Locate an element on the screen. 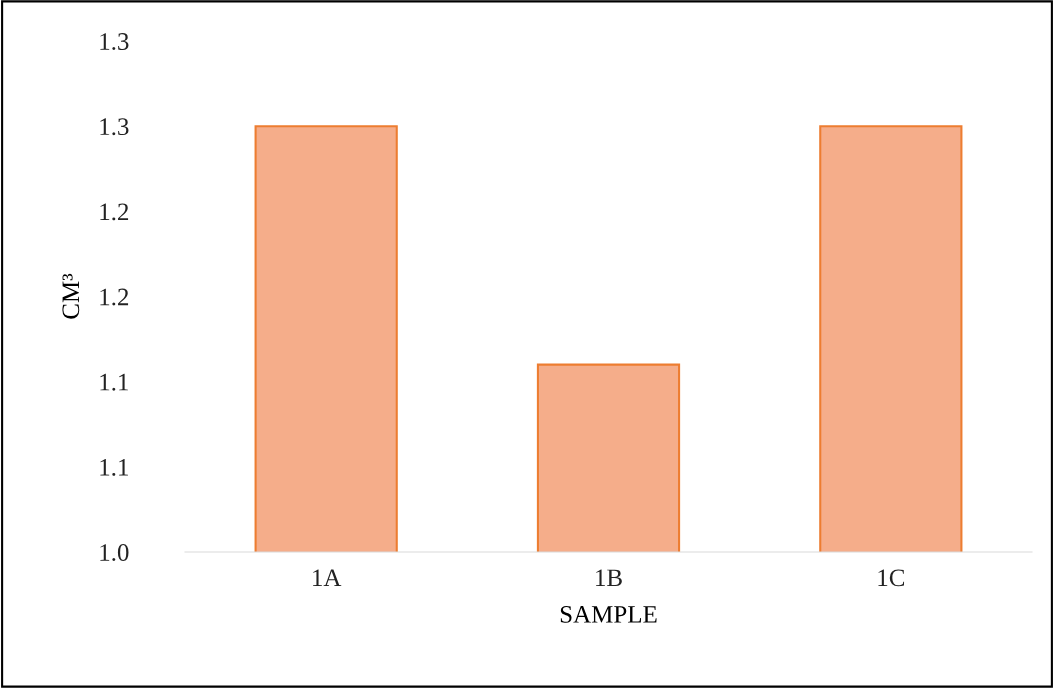 The height and width of the screenshot is (688, 1054). x-tick-label: 1B is located at coordinates (609, 578).